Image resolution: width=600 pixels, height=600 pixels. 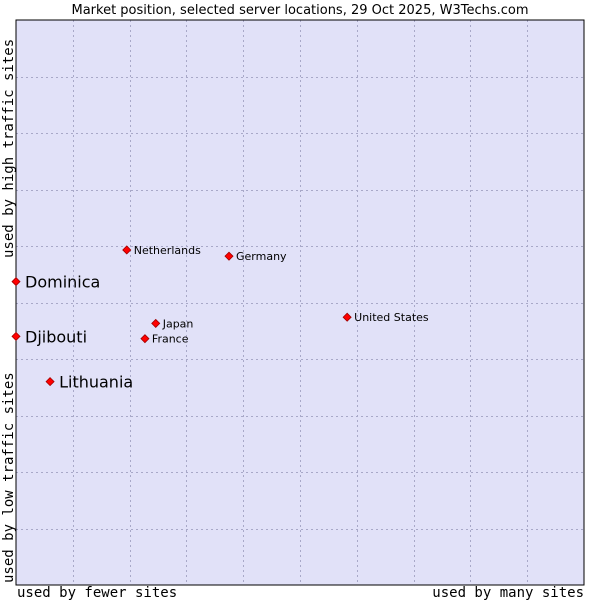 What do you see at coordinates (62, 282) in the screenshot?
I see `point-label-dominica: Dominica` at bounding box center [62, 282].